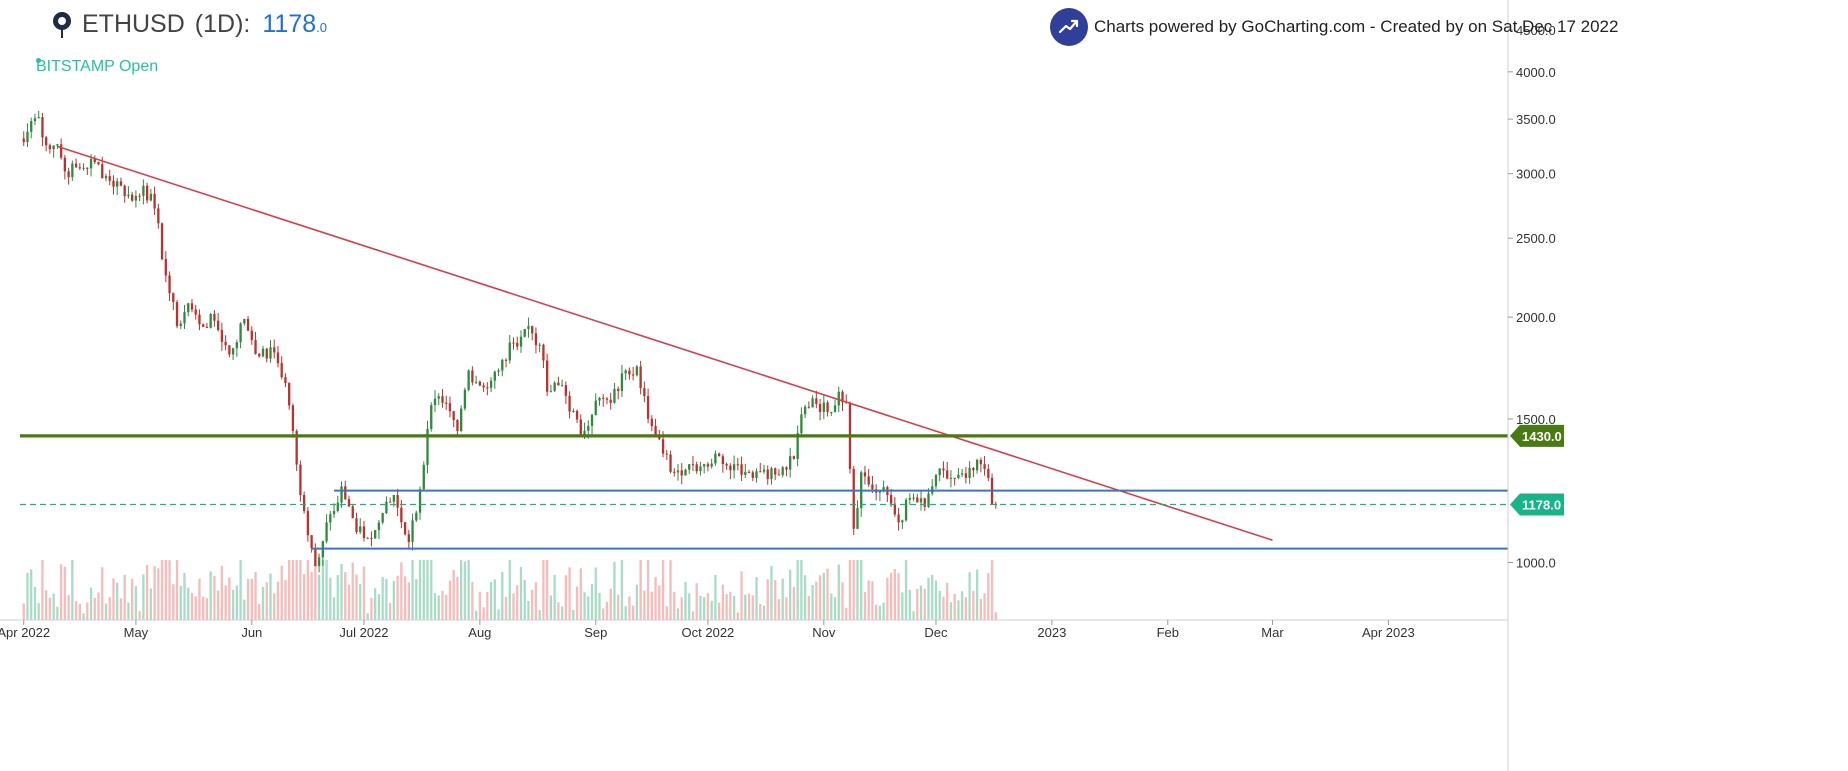  What do you see at coordinates (219, 24) in the screenshot?
I see `interval-label: (1D)` at bounding box center [219, 24].